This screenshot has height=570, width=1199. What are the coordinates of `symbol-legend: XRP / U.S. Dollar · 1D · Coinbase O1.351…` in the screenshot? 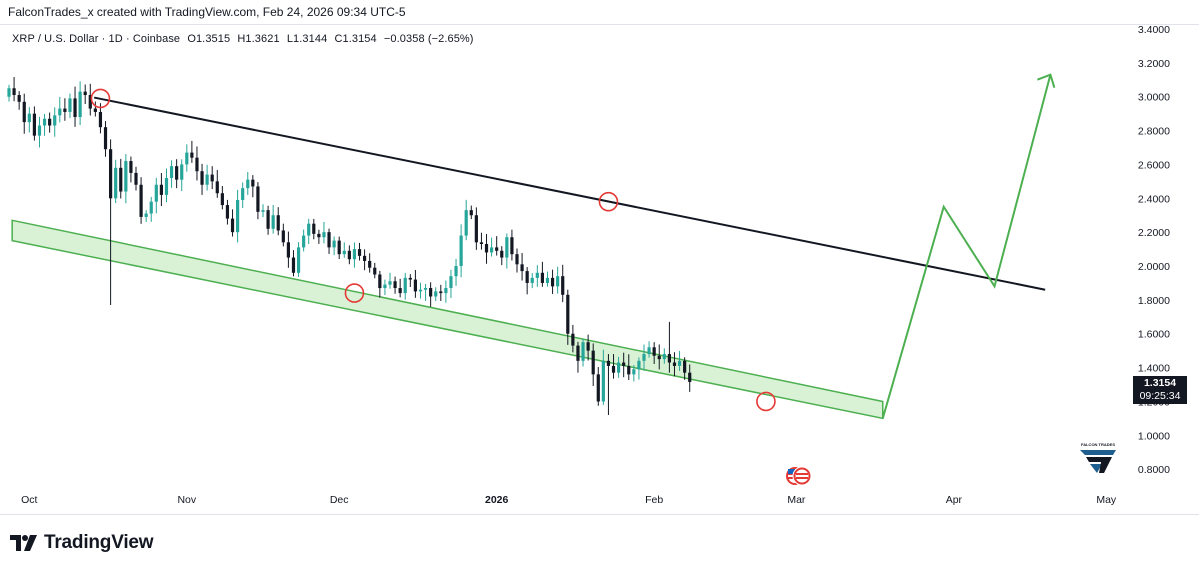 It's located at (245, 39).